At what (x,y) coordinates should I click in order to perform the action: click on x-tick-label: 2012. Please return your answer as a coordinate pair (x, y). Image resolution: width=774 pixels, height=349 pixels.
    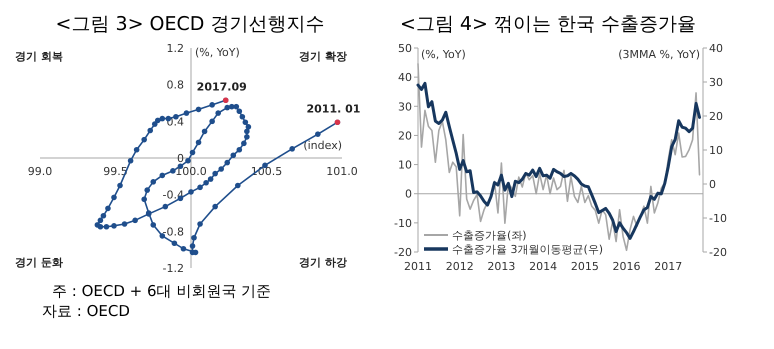
    Looking at the image, I should click on (460, 266).